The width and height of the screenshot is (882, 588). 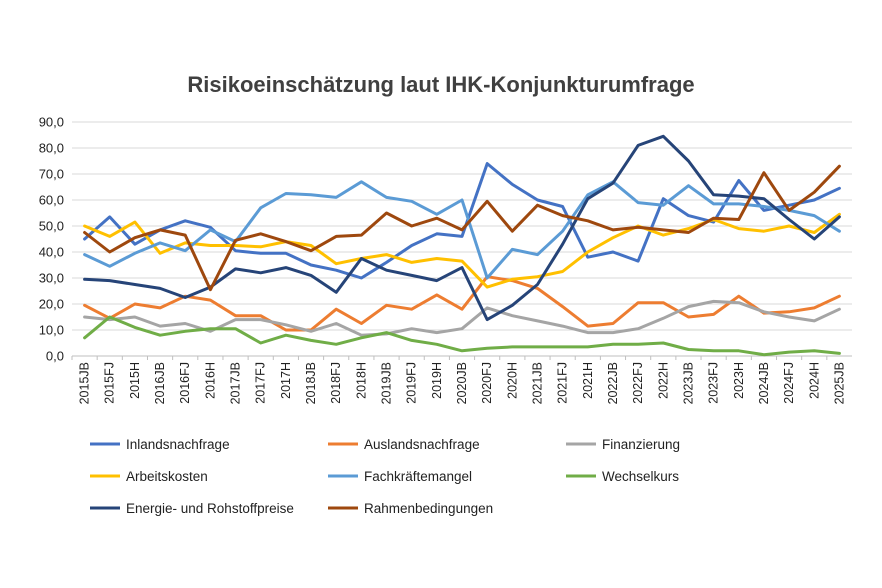 I want to click on y-tick-label: 90,0, so click(x=51, y=122).